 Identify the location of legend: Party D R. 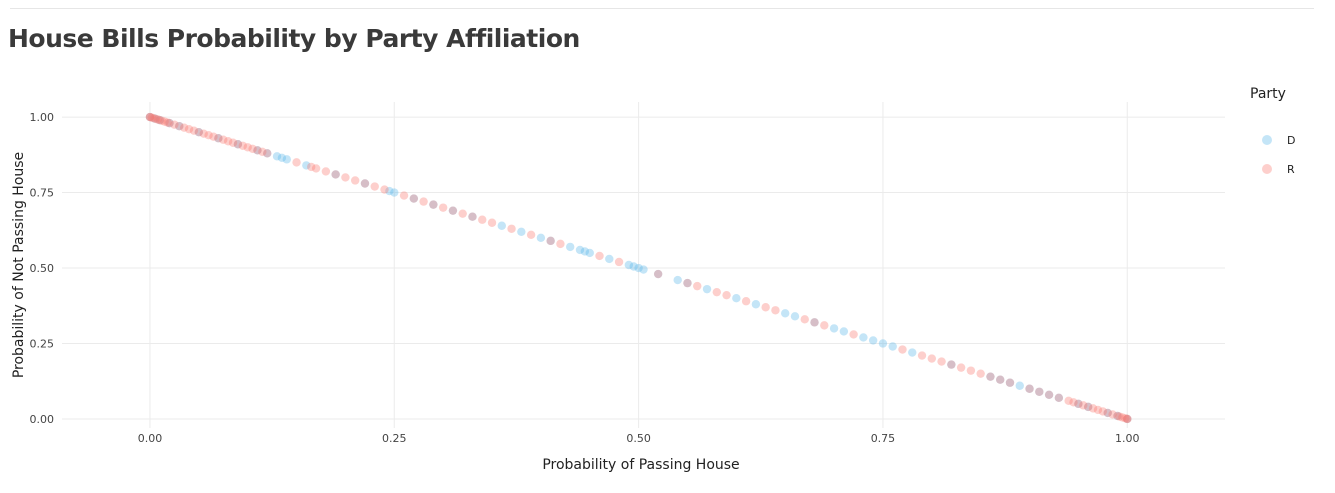
(1272, 131).